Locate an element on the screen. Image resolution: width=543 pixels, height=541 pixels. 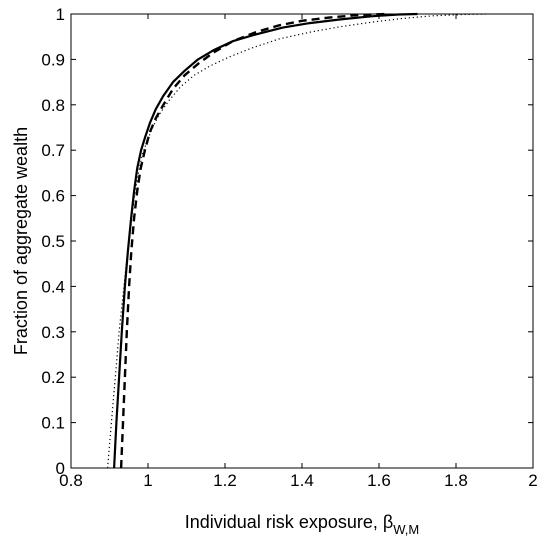
y-tick-label: 0.3 is located at coordinates (53, 332).